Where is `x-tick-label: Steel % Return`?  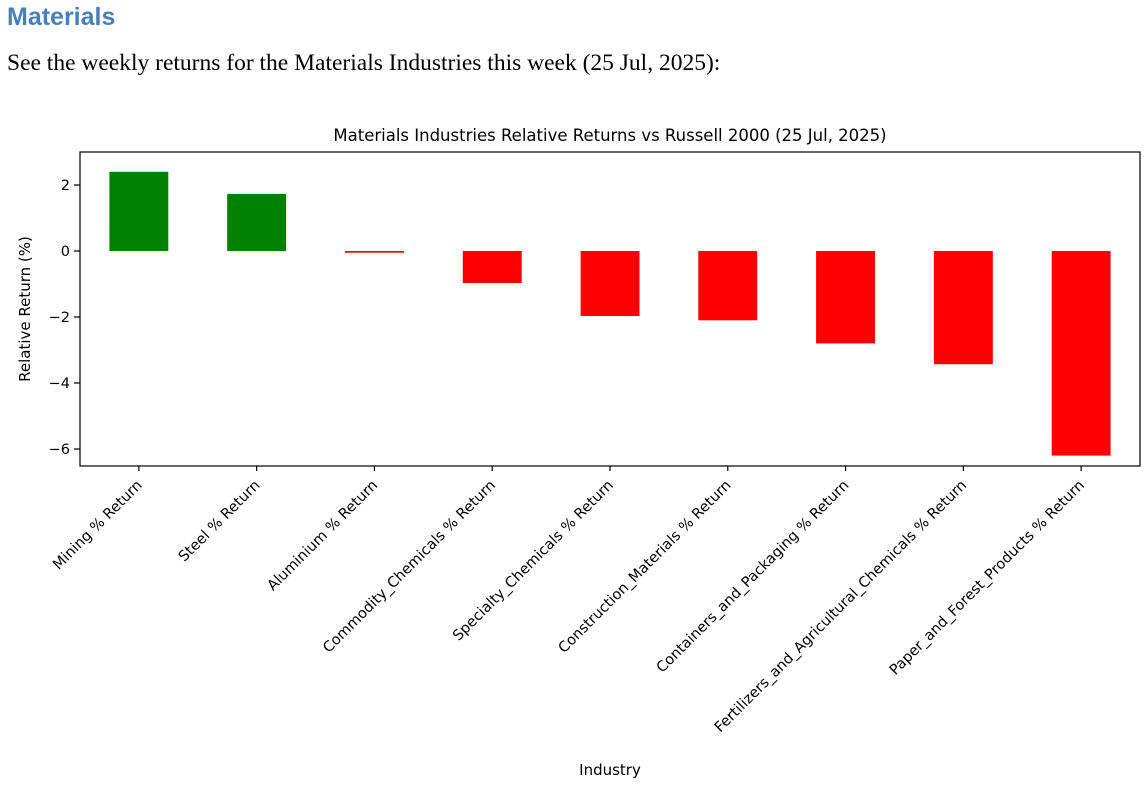 x-tick-label: Steel % Return is located at coordinates (220, 522).